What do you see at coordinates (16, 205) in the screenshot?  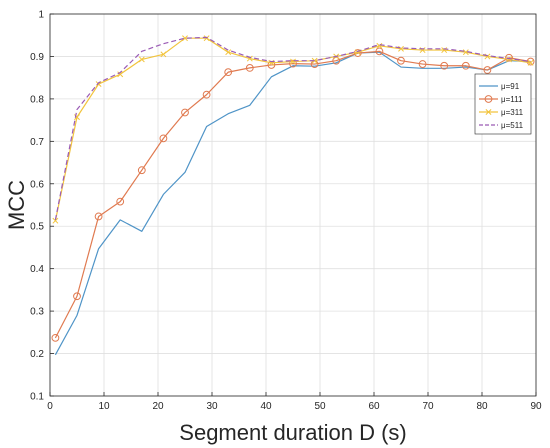 I see `y-axis-label: MCC` at bounding box center [16, 205].